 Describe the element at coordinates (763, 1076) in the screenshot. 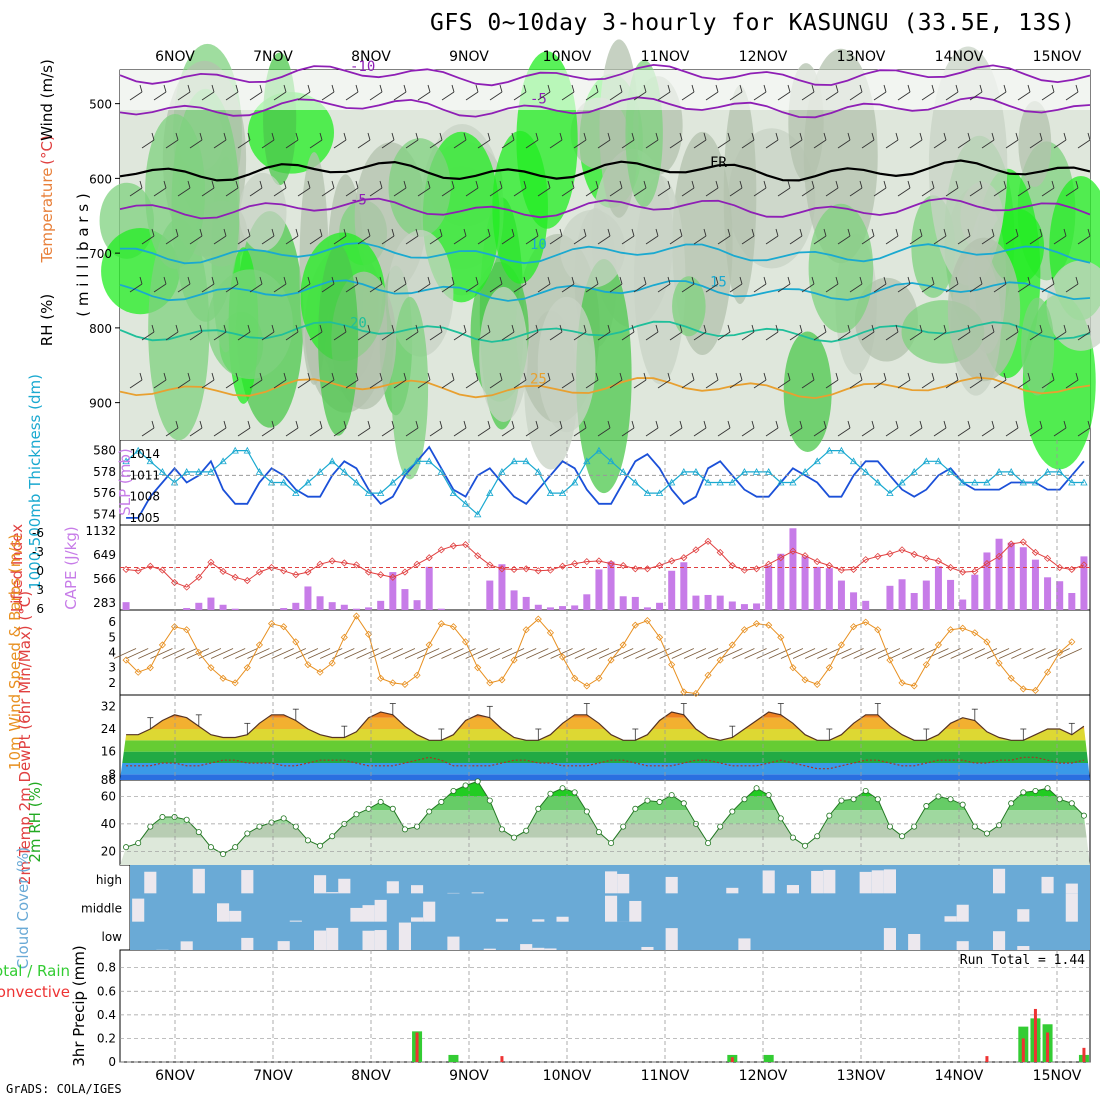

I see `date-label-bottom: 12NOV` at that location.